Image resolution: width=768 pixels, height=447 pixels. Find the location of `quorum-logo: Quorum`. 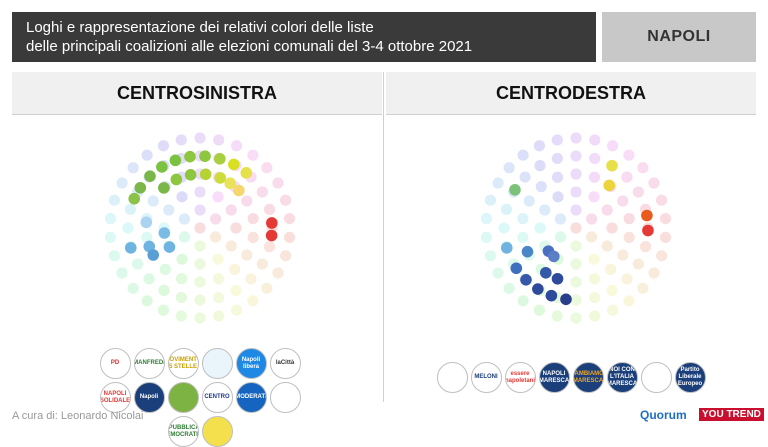

quorum-logo: Quorum is located at coordinates (663, 415).